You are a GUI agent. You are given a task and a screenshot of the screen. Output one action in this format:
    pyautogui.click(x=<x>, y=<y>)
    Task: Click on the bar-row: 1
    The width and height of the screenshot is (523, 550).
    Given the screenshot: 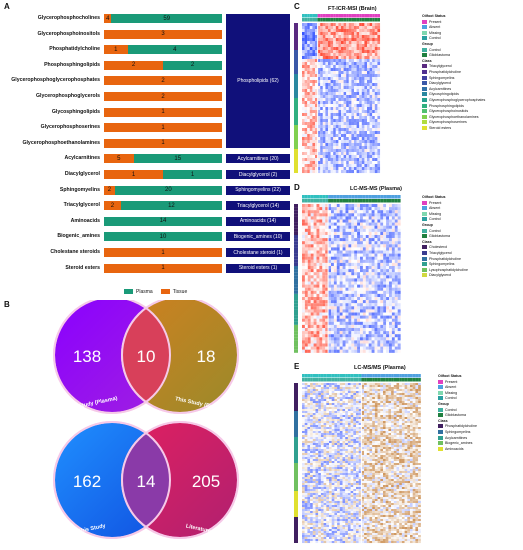 What is the action you would take?
    pyautogui.click(x=163, y=268)
    